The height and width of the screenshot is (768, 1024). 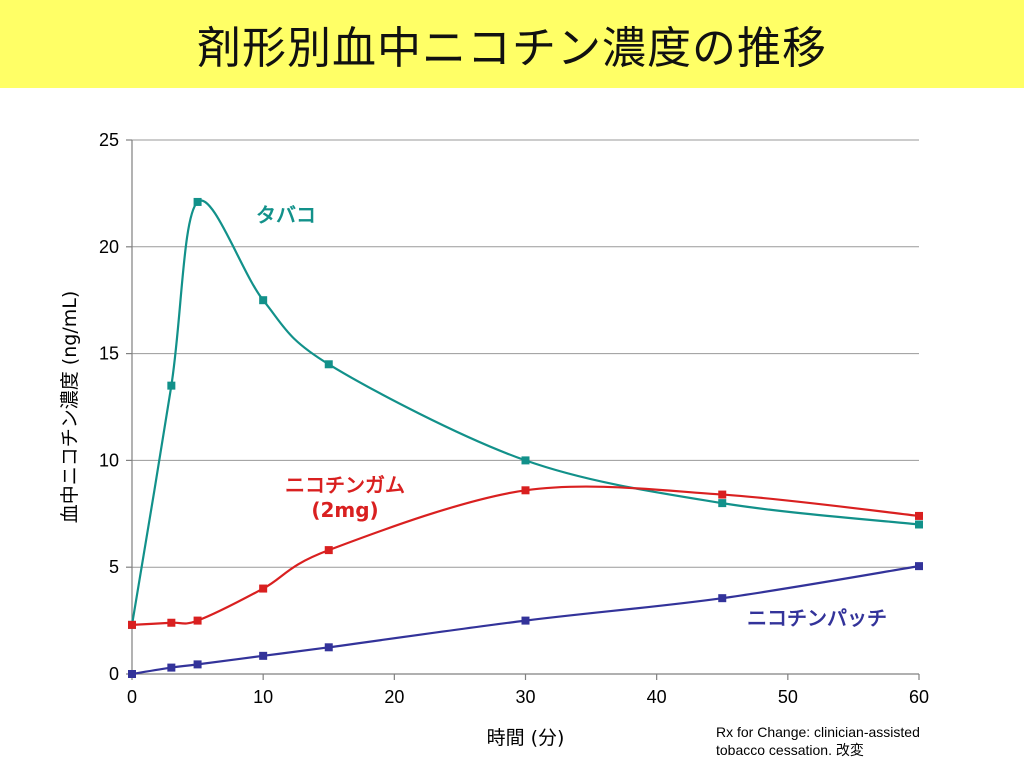 I want to click on data-point-s2-p2, so click(x=197, y=664).